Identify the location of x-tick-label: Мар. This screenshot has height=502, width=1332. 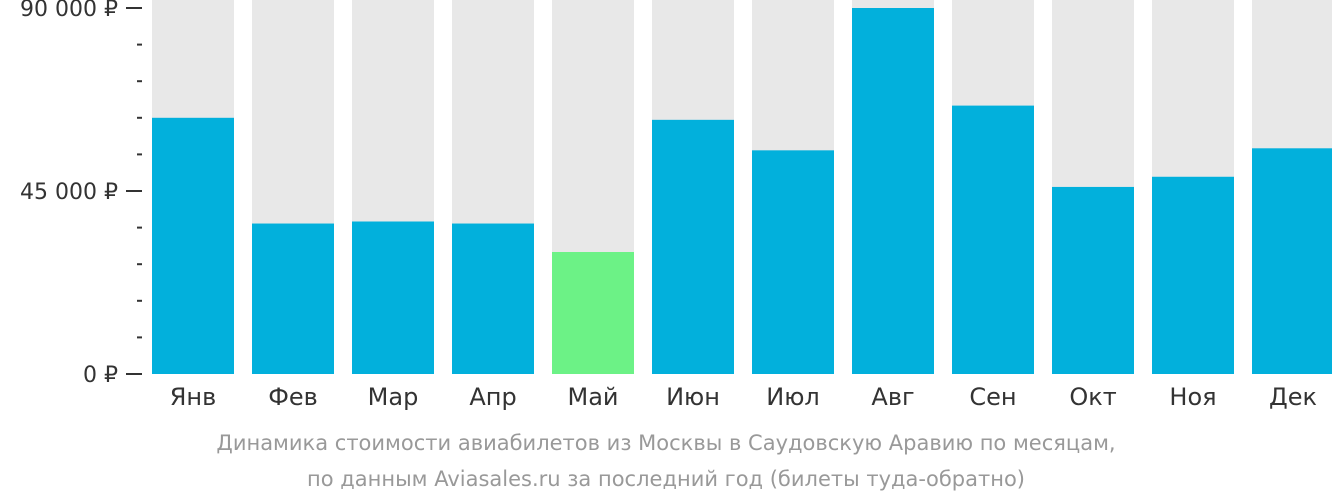
(393, 397).